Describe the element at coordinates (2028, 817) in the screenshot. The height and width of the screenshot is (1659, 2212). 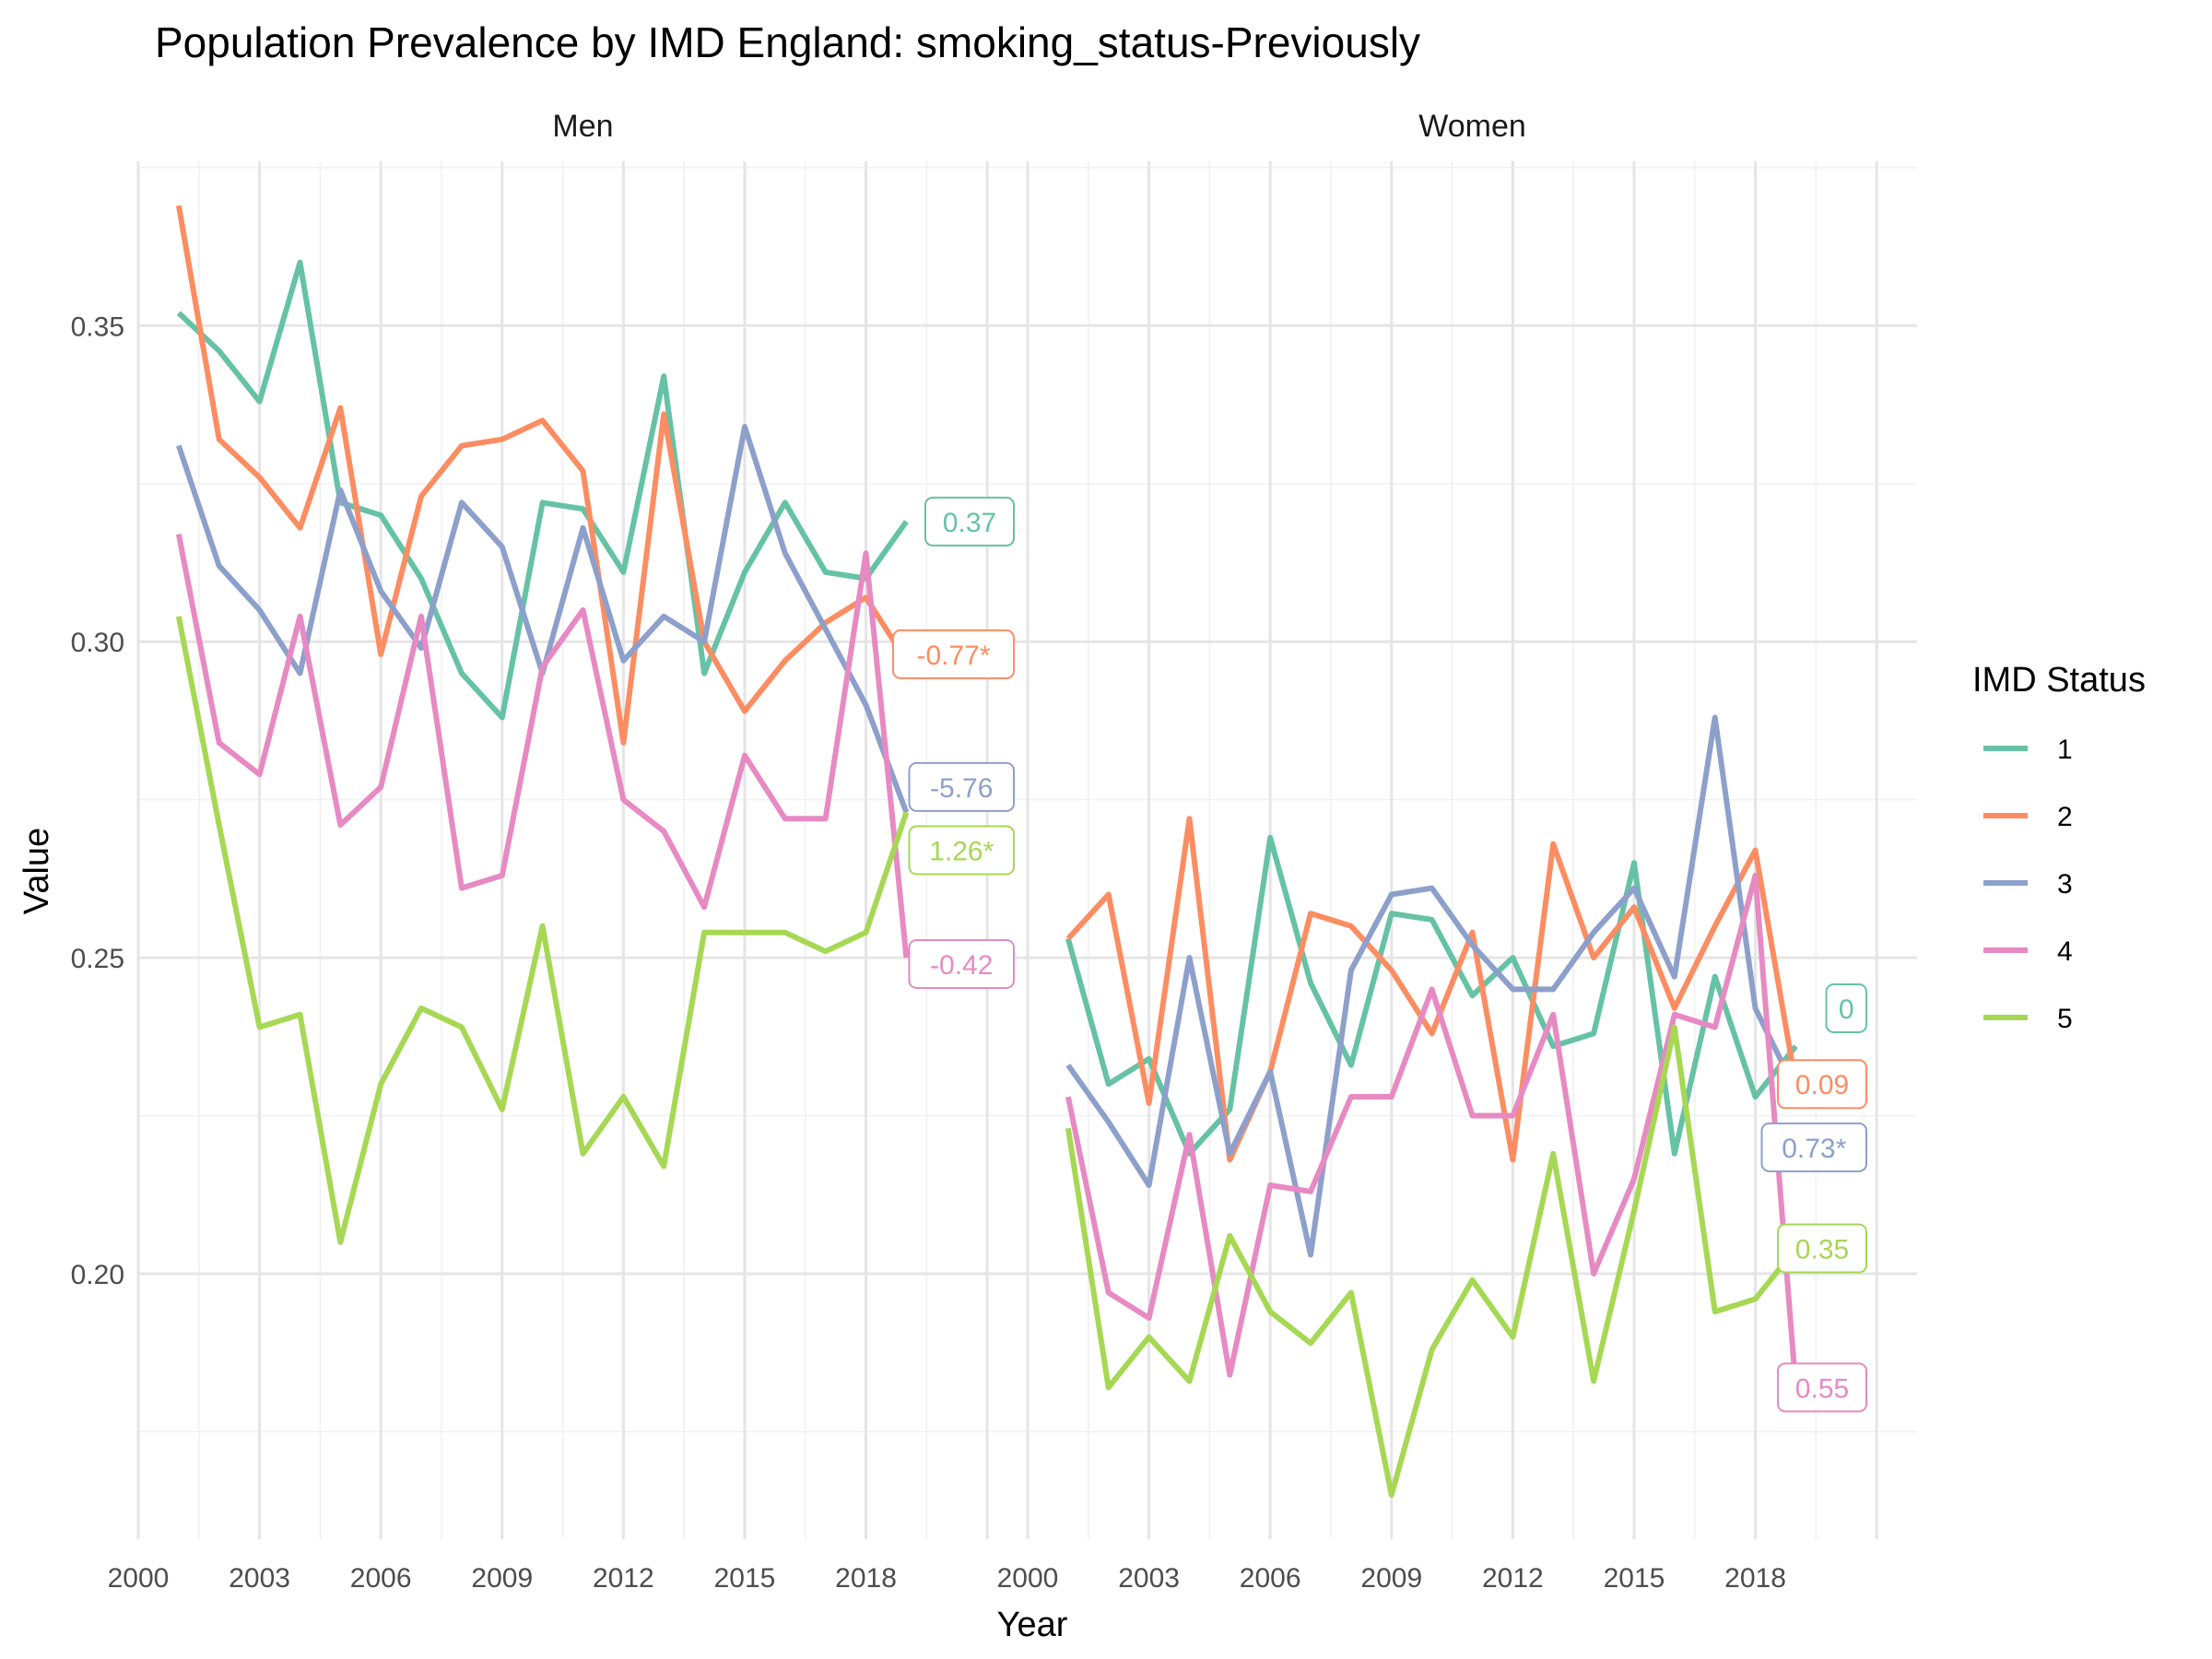
I see `legend-item-2: 2` at that location.